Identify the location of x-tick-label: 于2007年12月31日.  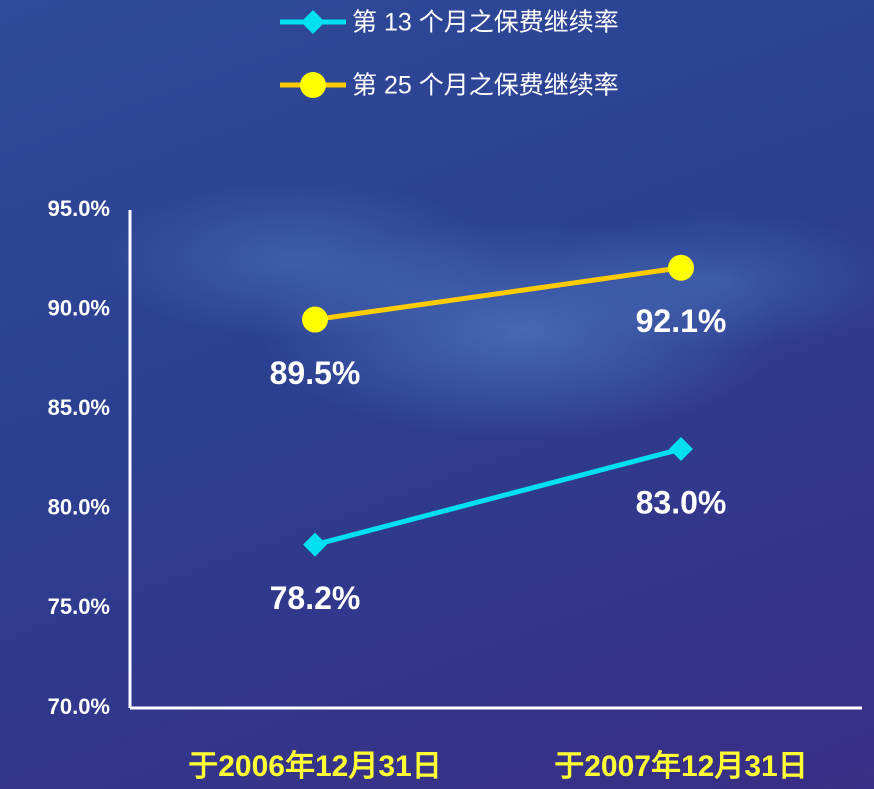
(680, 766).